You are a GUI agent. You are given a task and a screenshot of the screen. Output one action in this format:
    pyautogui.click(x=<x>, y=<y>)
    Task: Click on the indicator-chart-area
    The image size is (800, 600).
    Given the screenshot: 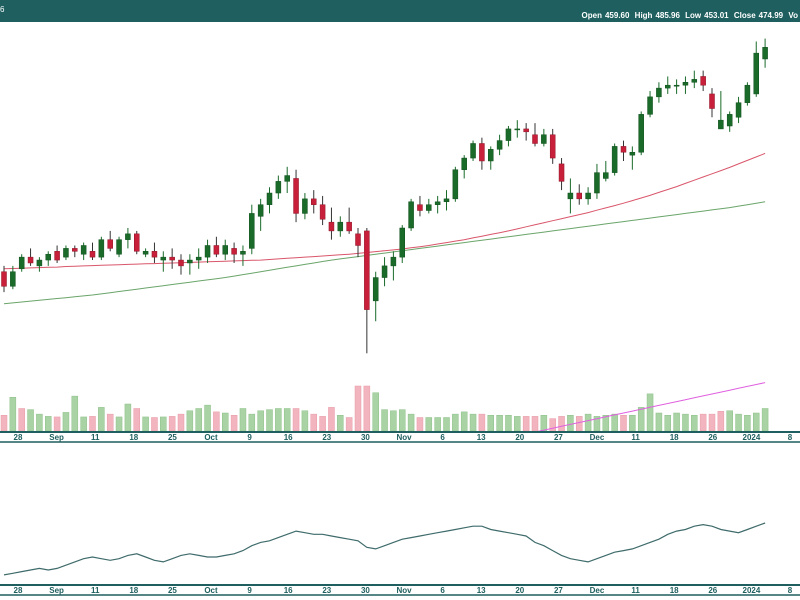 What is the action you would take?
    pyautogui.click(x=384, y=549)
    